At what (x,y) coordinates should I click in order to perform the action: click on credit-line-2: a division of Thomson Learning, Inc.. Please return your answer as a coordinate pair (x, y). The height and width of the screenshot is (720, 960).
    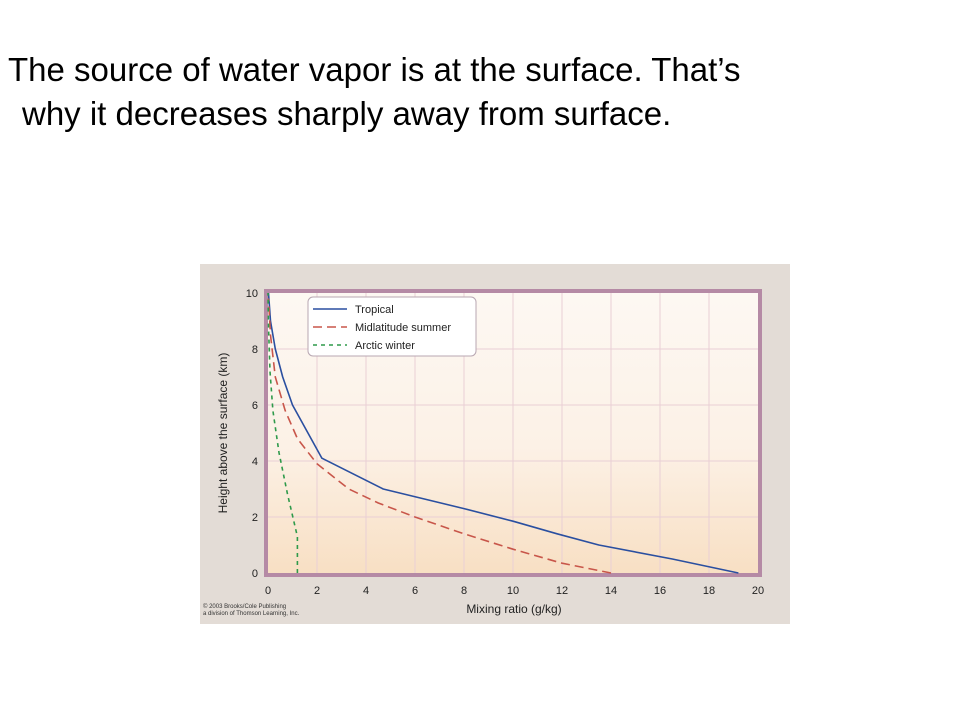
    Looking at the image, I should click on (251, 614).